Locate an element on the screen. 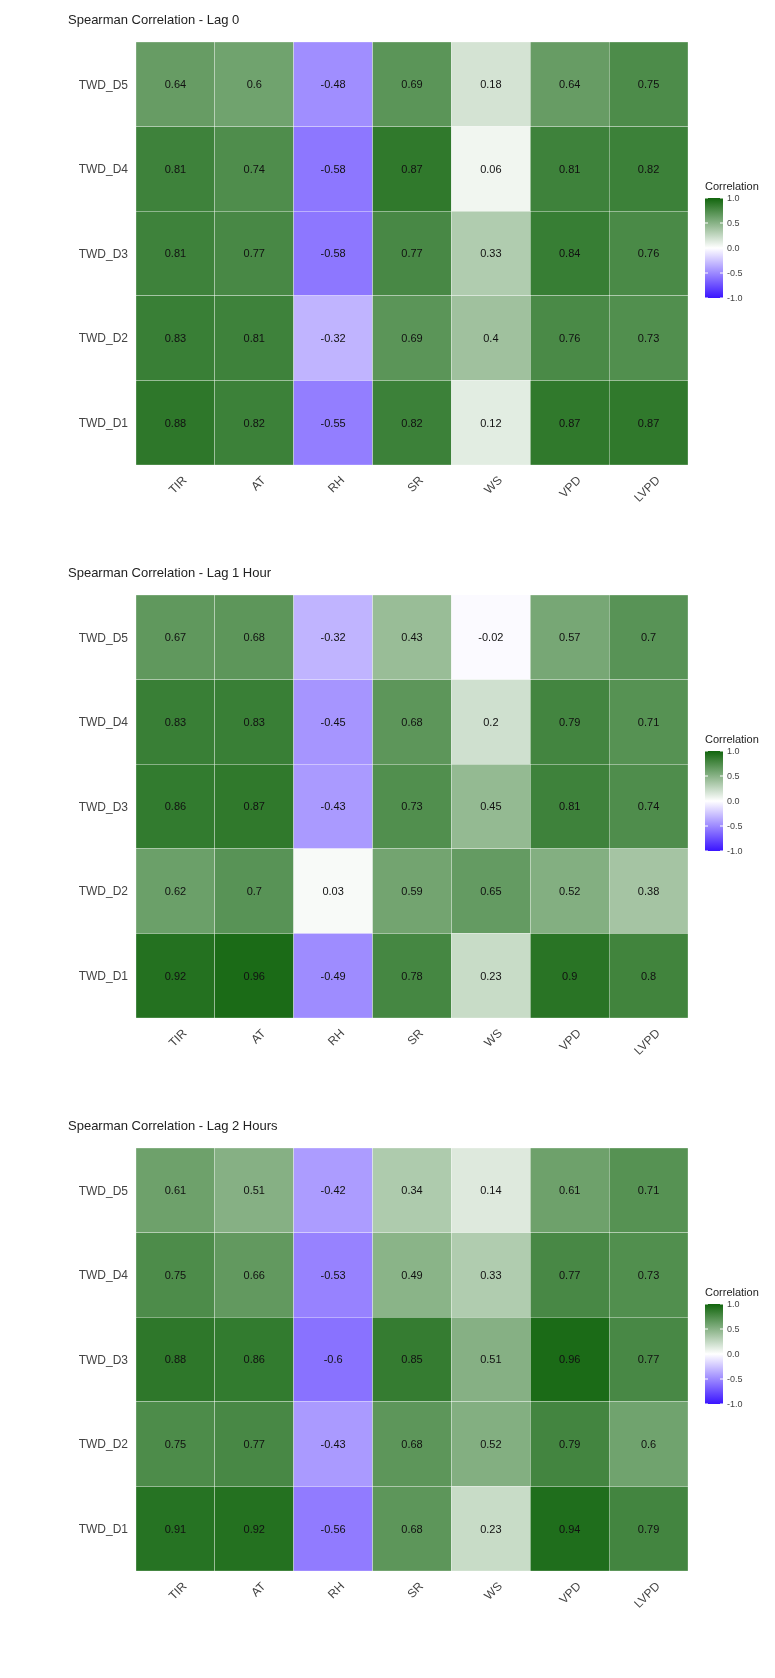  data-label: 0.65 is located at coordinates (491, 890).